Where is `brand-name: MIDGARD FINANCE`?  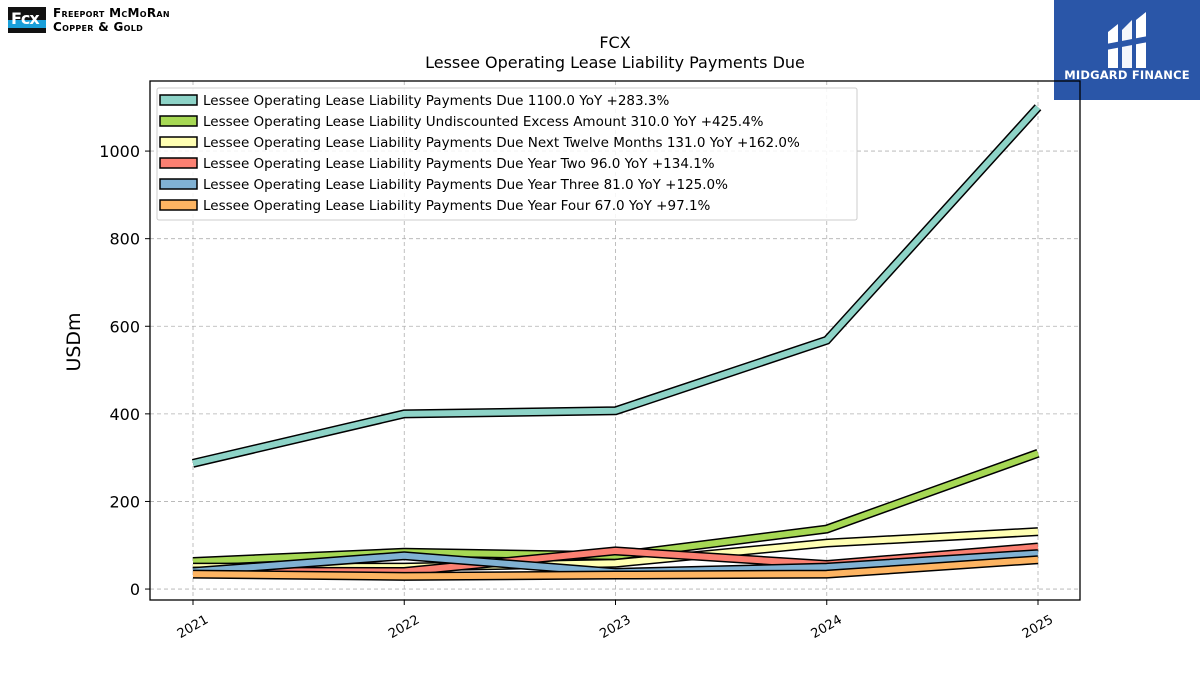
brand-name: MIDGARD FINANCE is located at coordinates (1127, 75).